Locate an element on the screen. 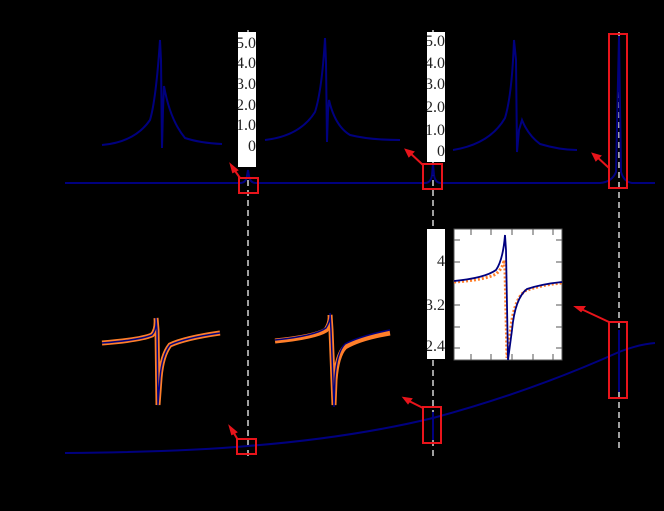 The height and width of the screenshot is (511, 664). tick-label: 4 is located at coordinates (441, 261).